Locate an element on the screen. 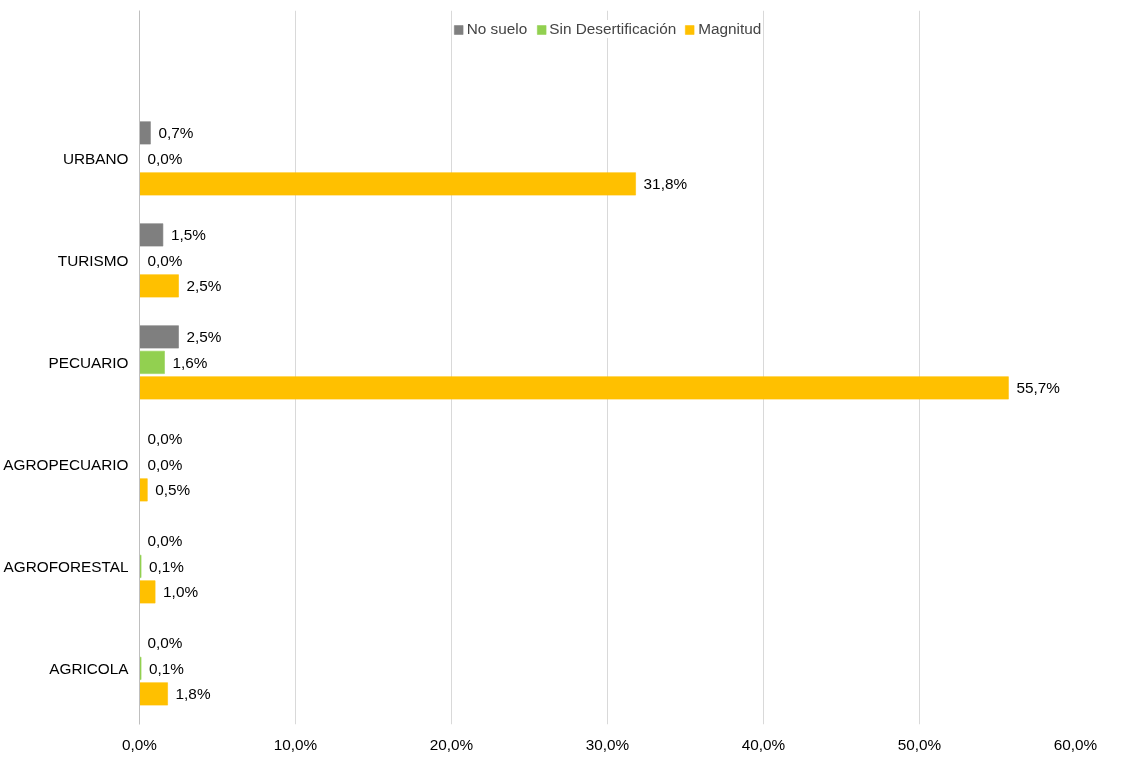  legend-label: Sin Desertificación is located at coordinates (613, 29).